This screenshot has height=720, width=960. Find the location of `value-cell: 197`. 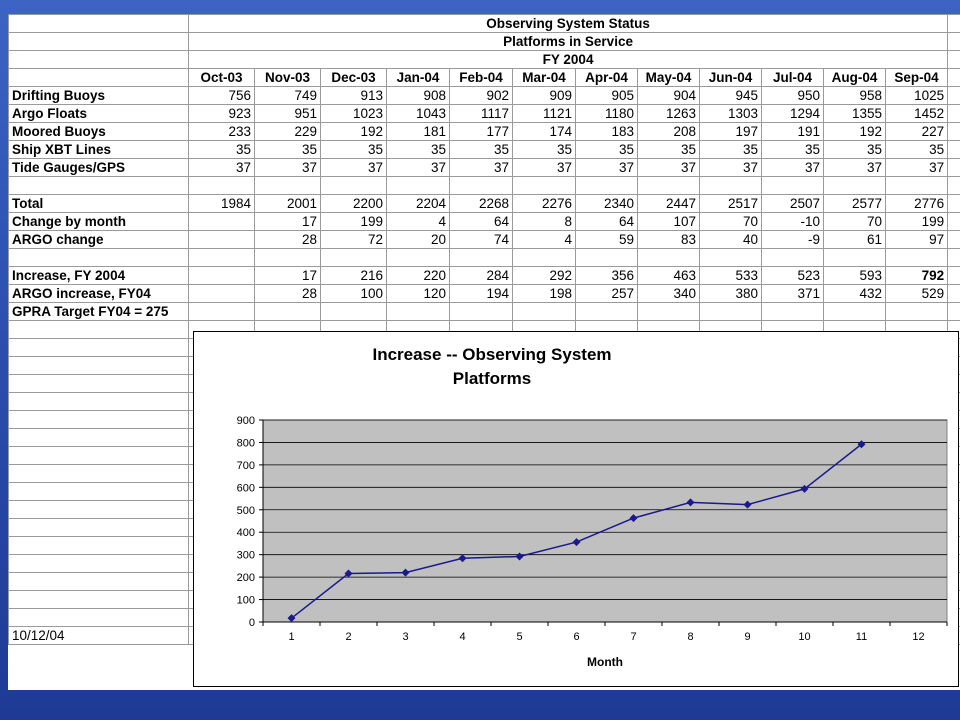

value-cell: 197 is located at coordinates (730, 131).